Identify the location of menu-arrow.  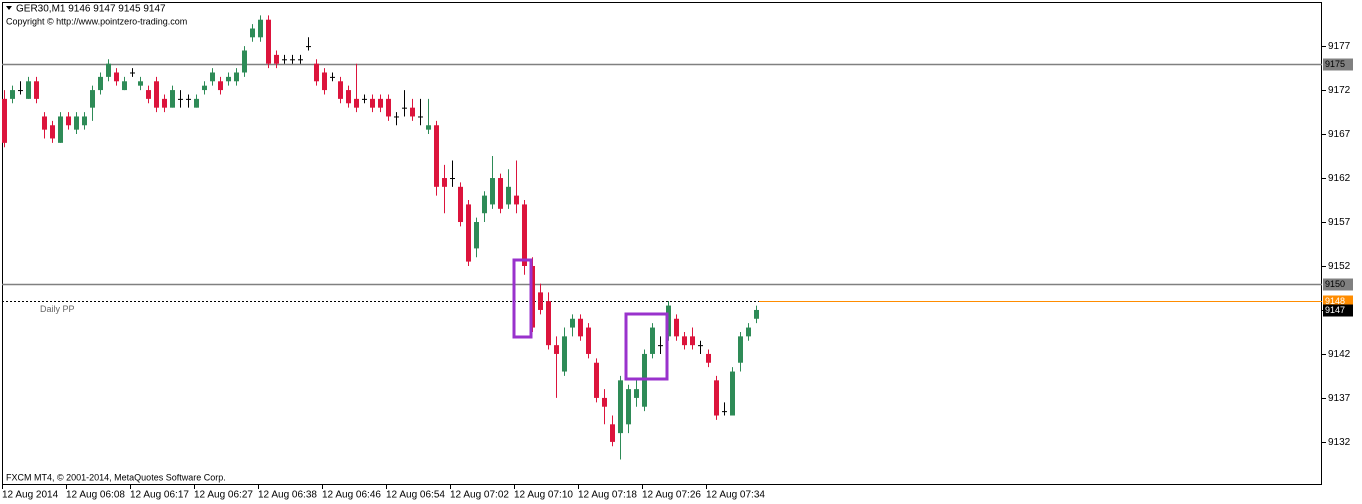
(9, 8).